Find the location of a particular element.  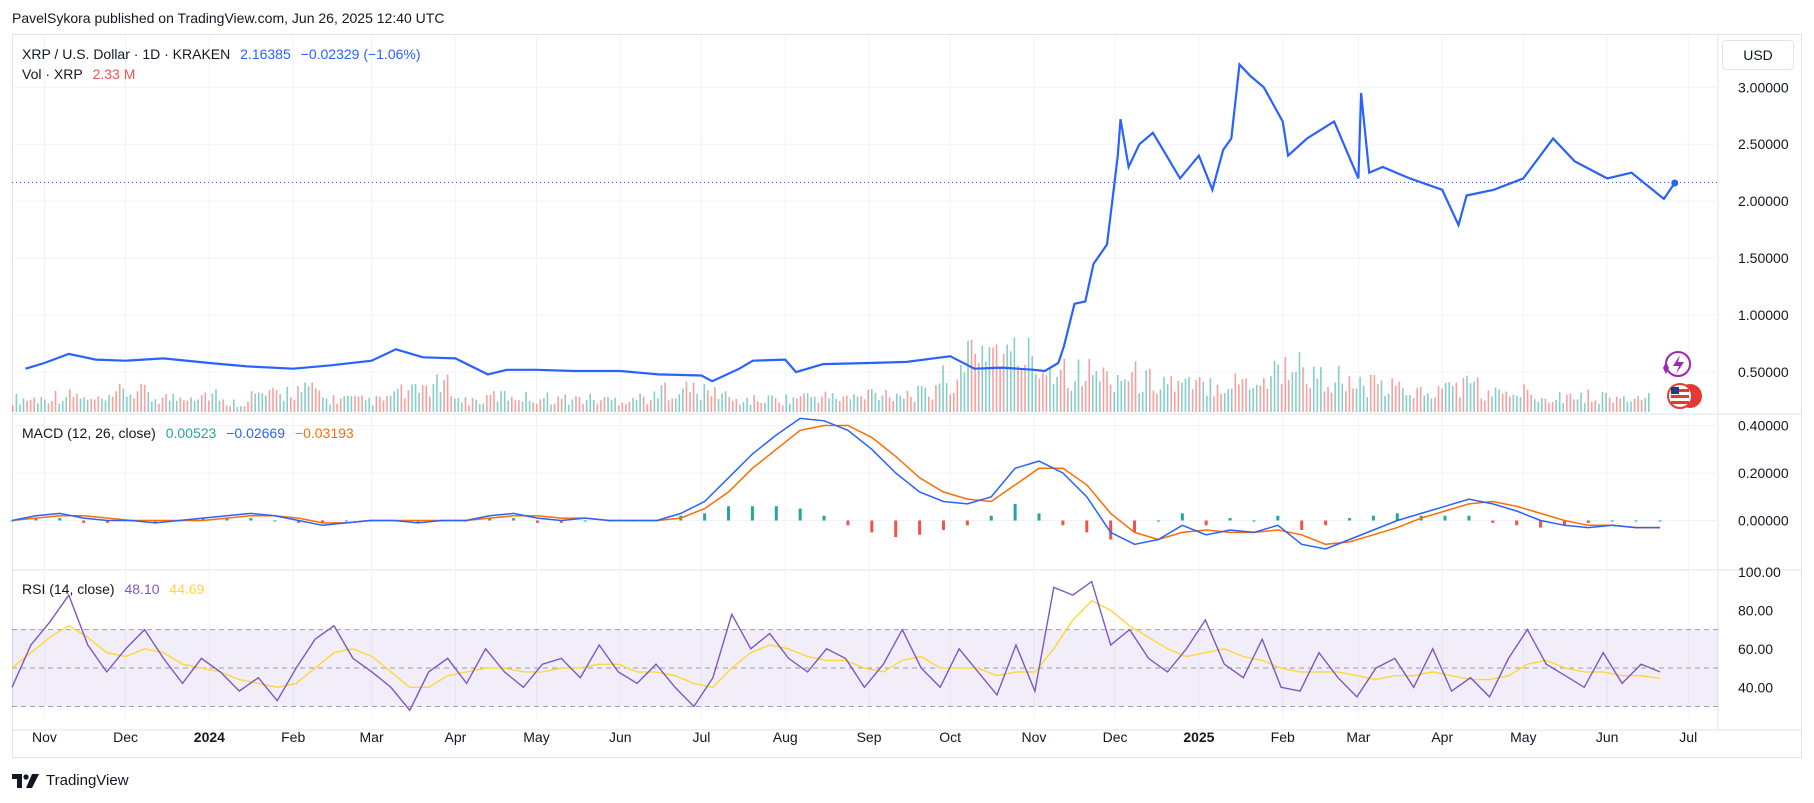

tradingview-logo: TradingView is located at coordinates (70, 780).